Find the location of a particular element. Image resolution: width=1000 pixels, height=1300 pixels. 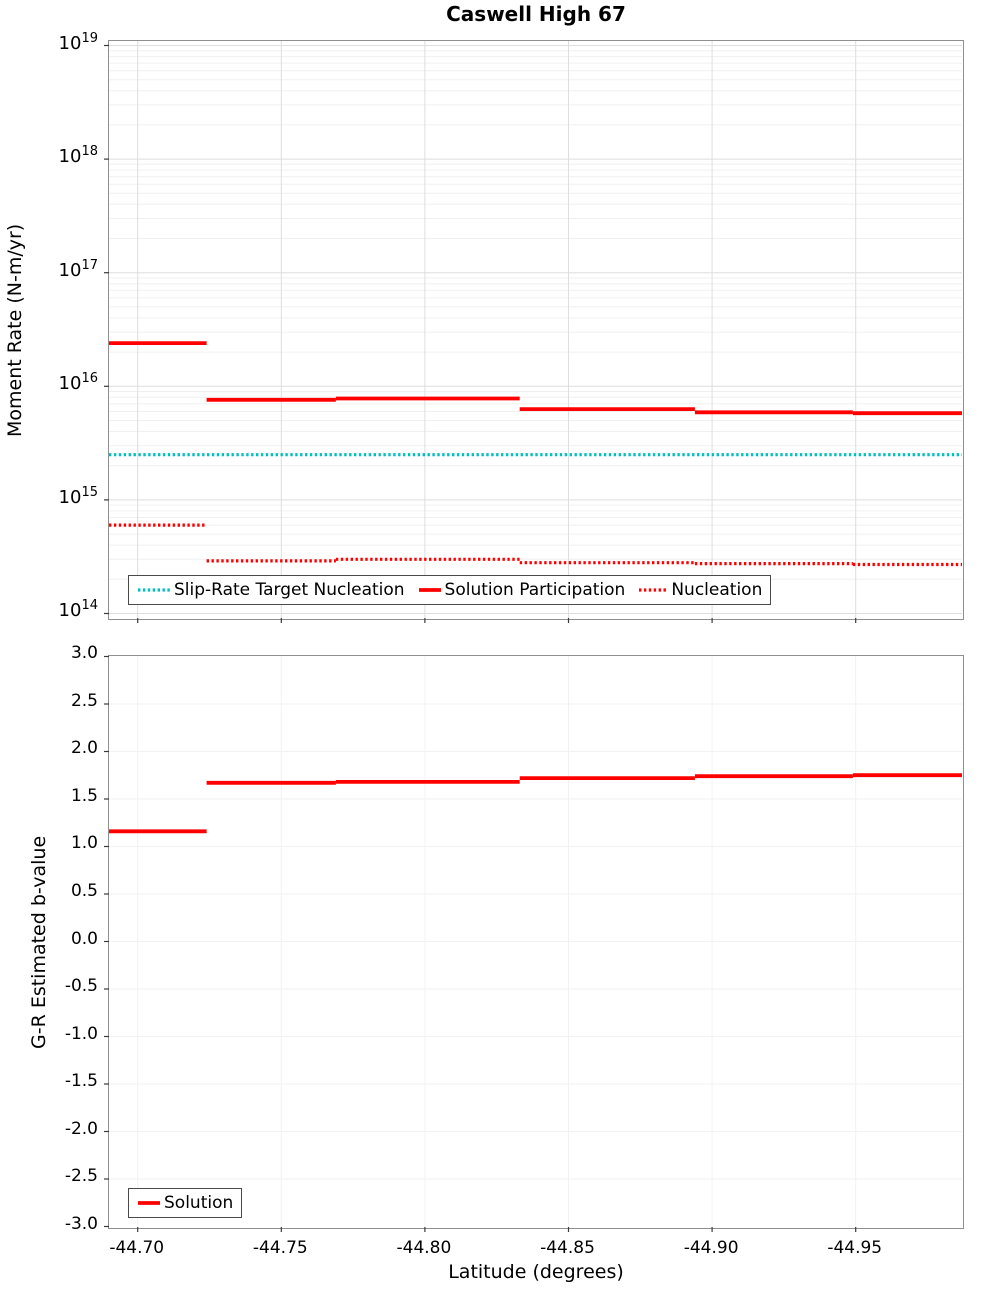

red-dotted-line-swatch is located at coordinates (653, 590).